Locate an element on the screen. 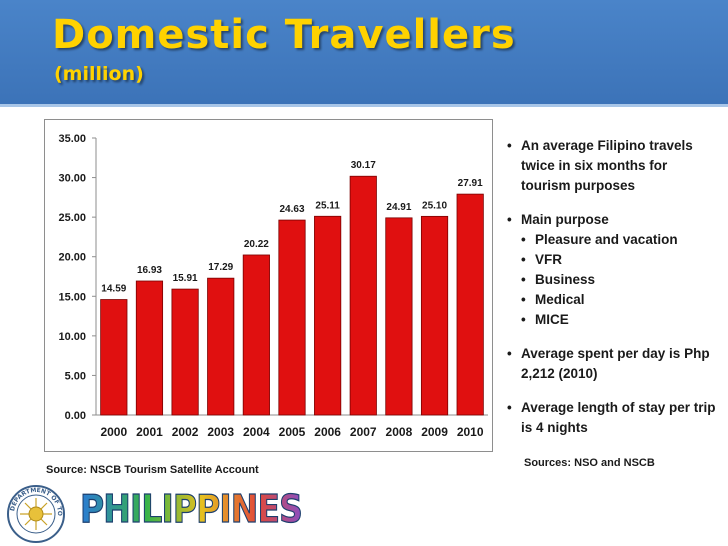  bar-value-label: 17.29 is located at coordinates (220, 267).